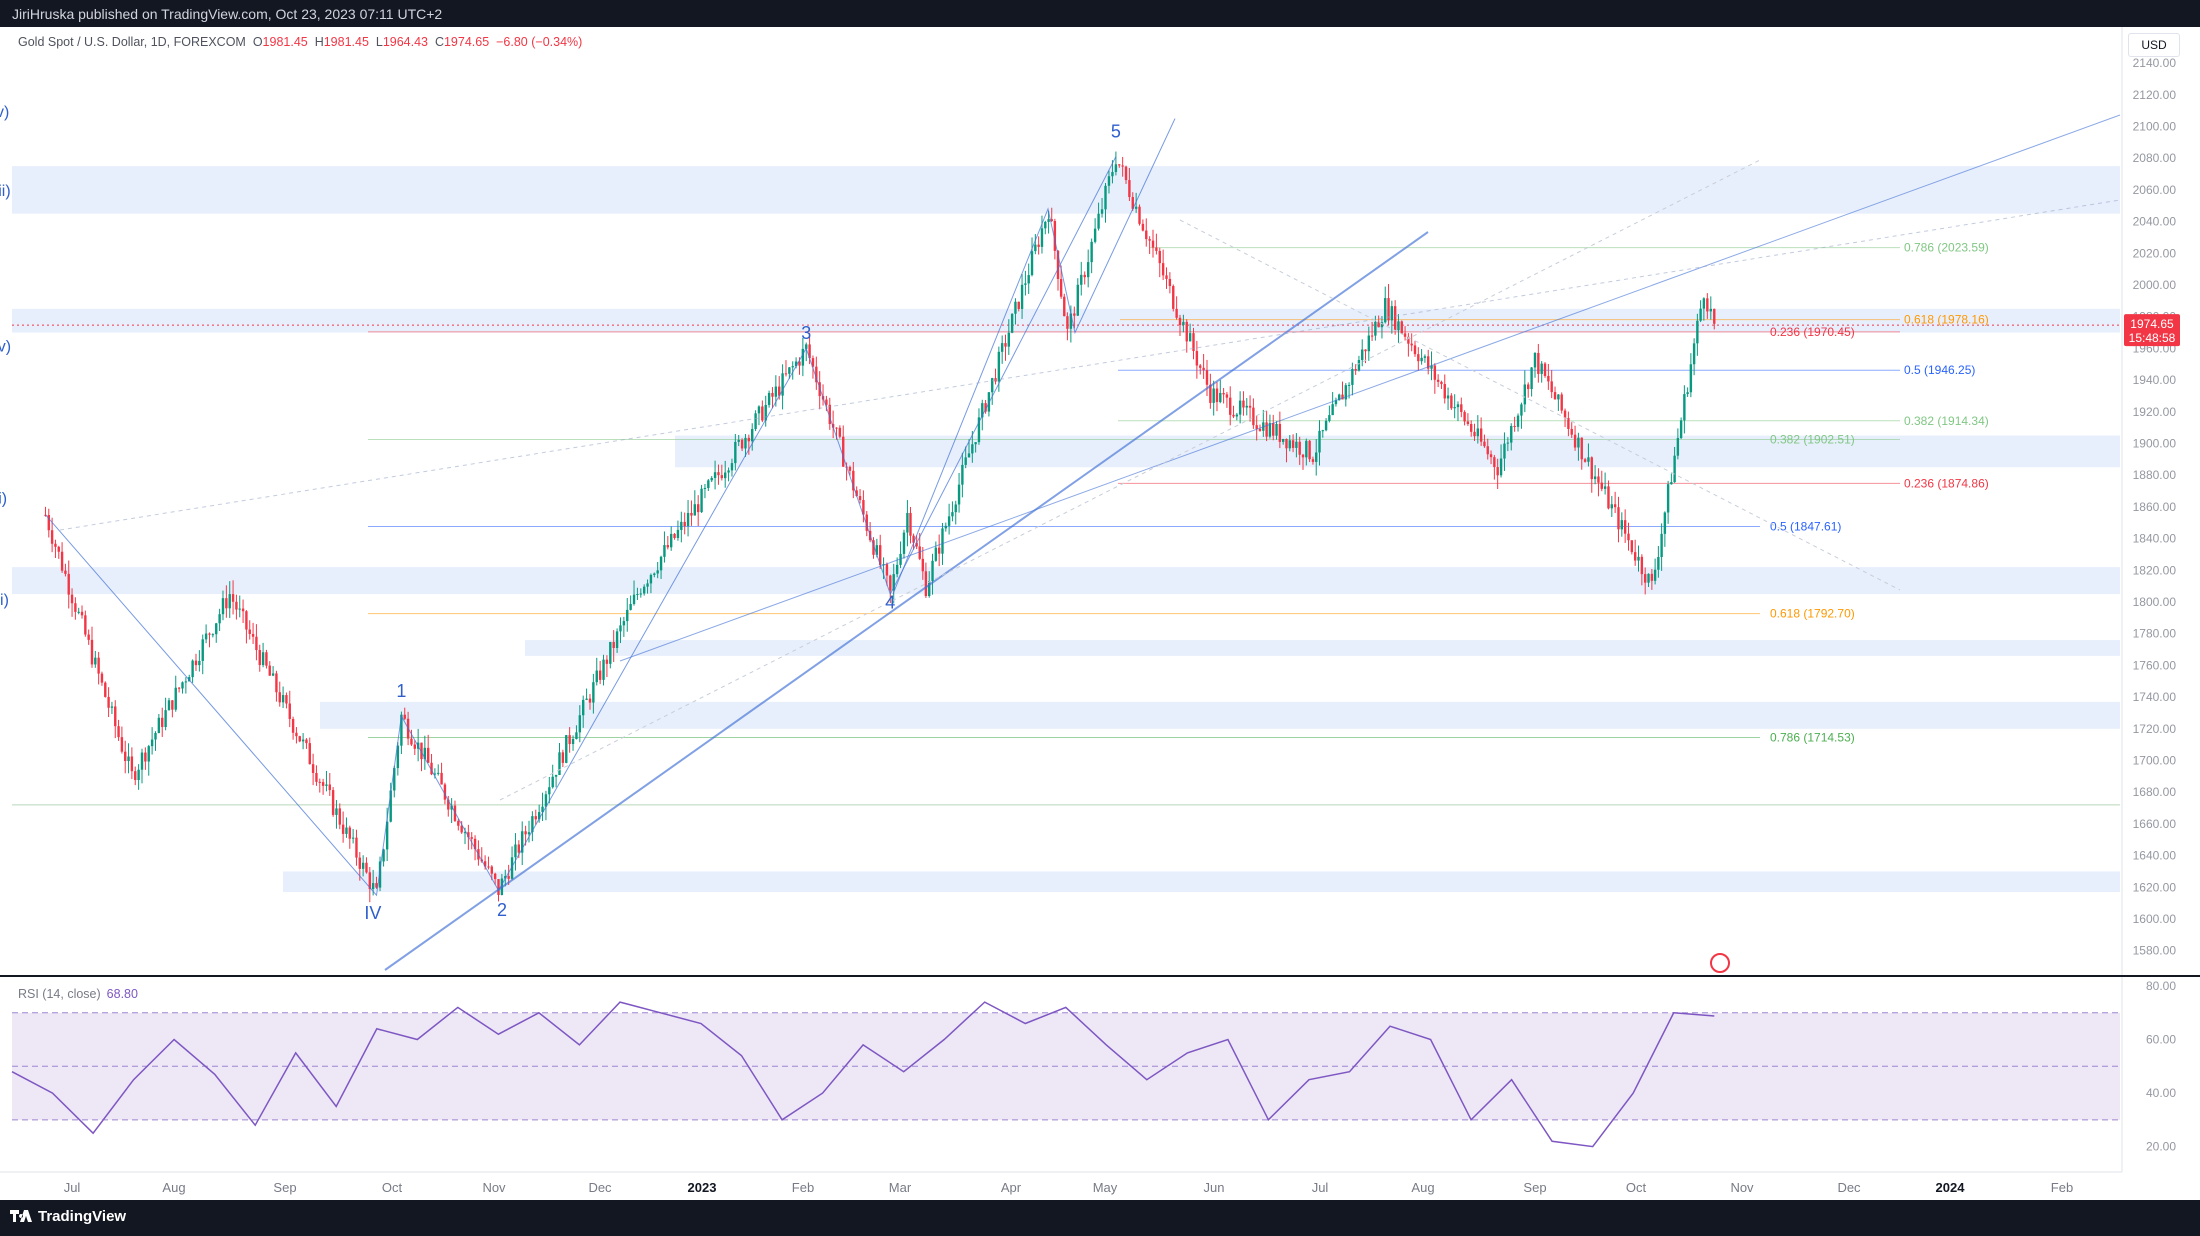  I want to click on high-value: 1981.45, so click(346, 42).